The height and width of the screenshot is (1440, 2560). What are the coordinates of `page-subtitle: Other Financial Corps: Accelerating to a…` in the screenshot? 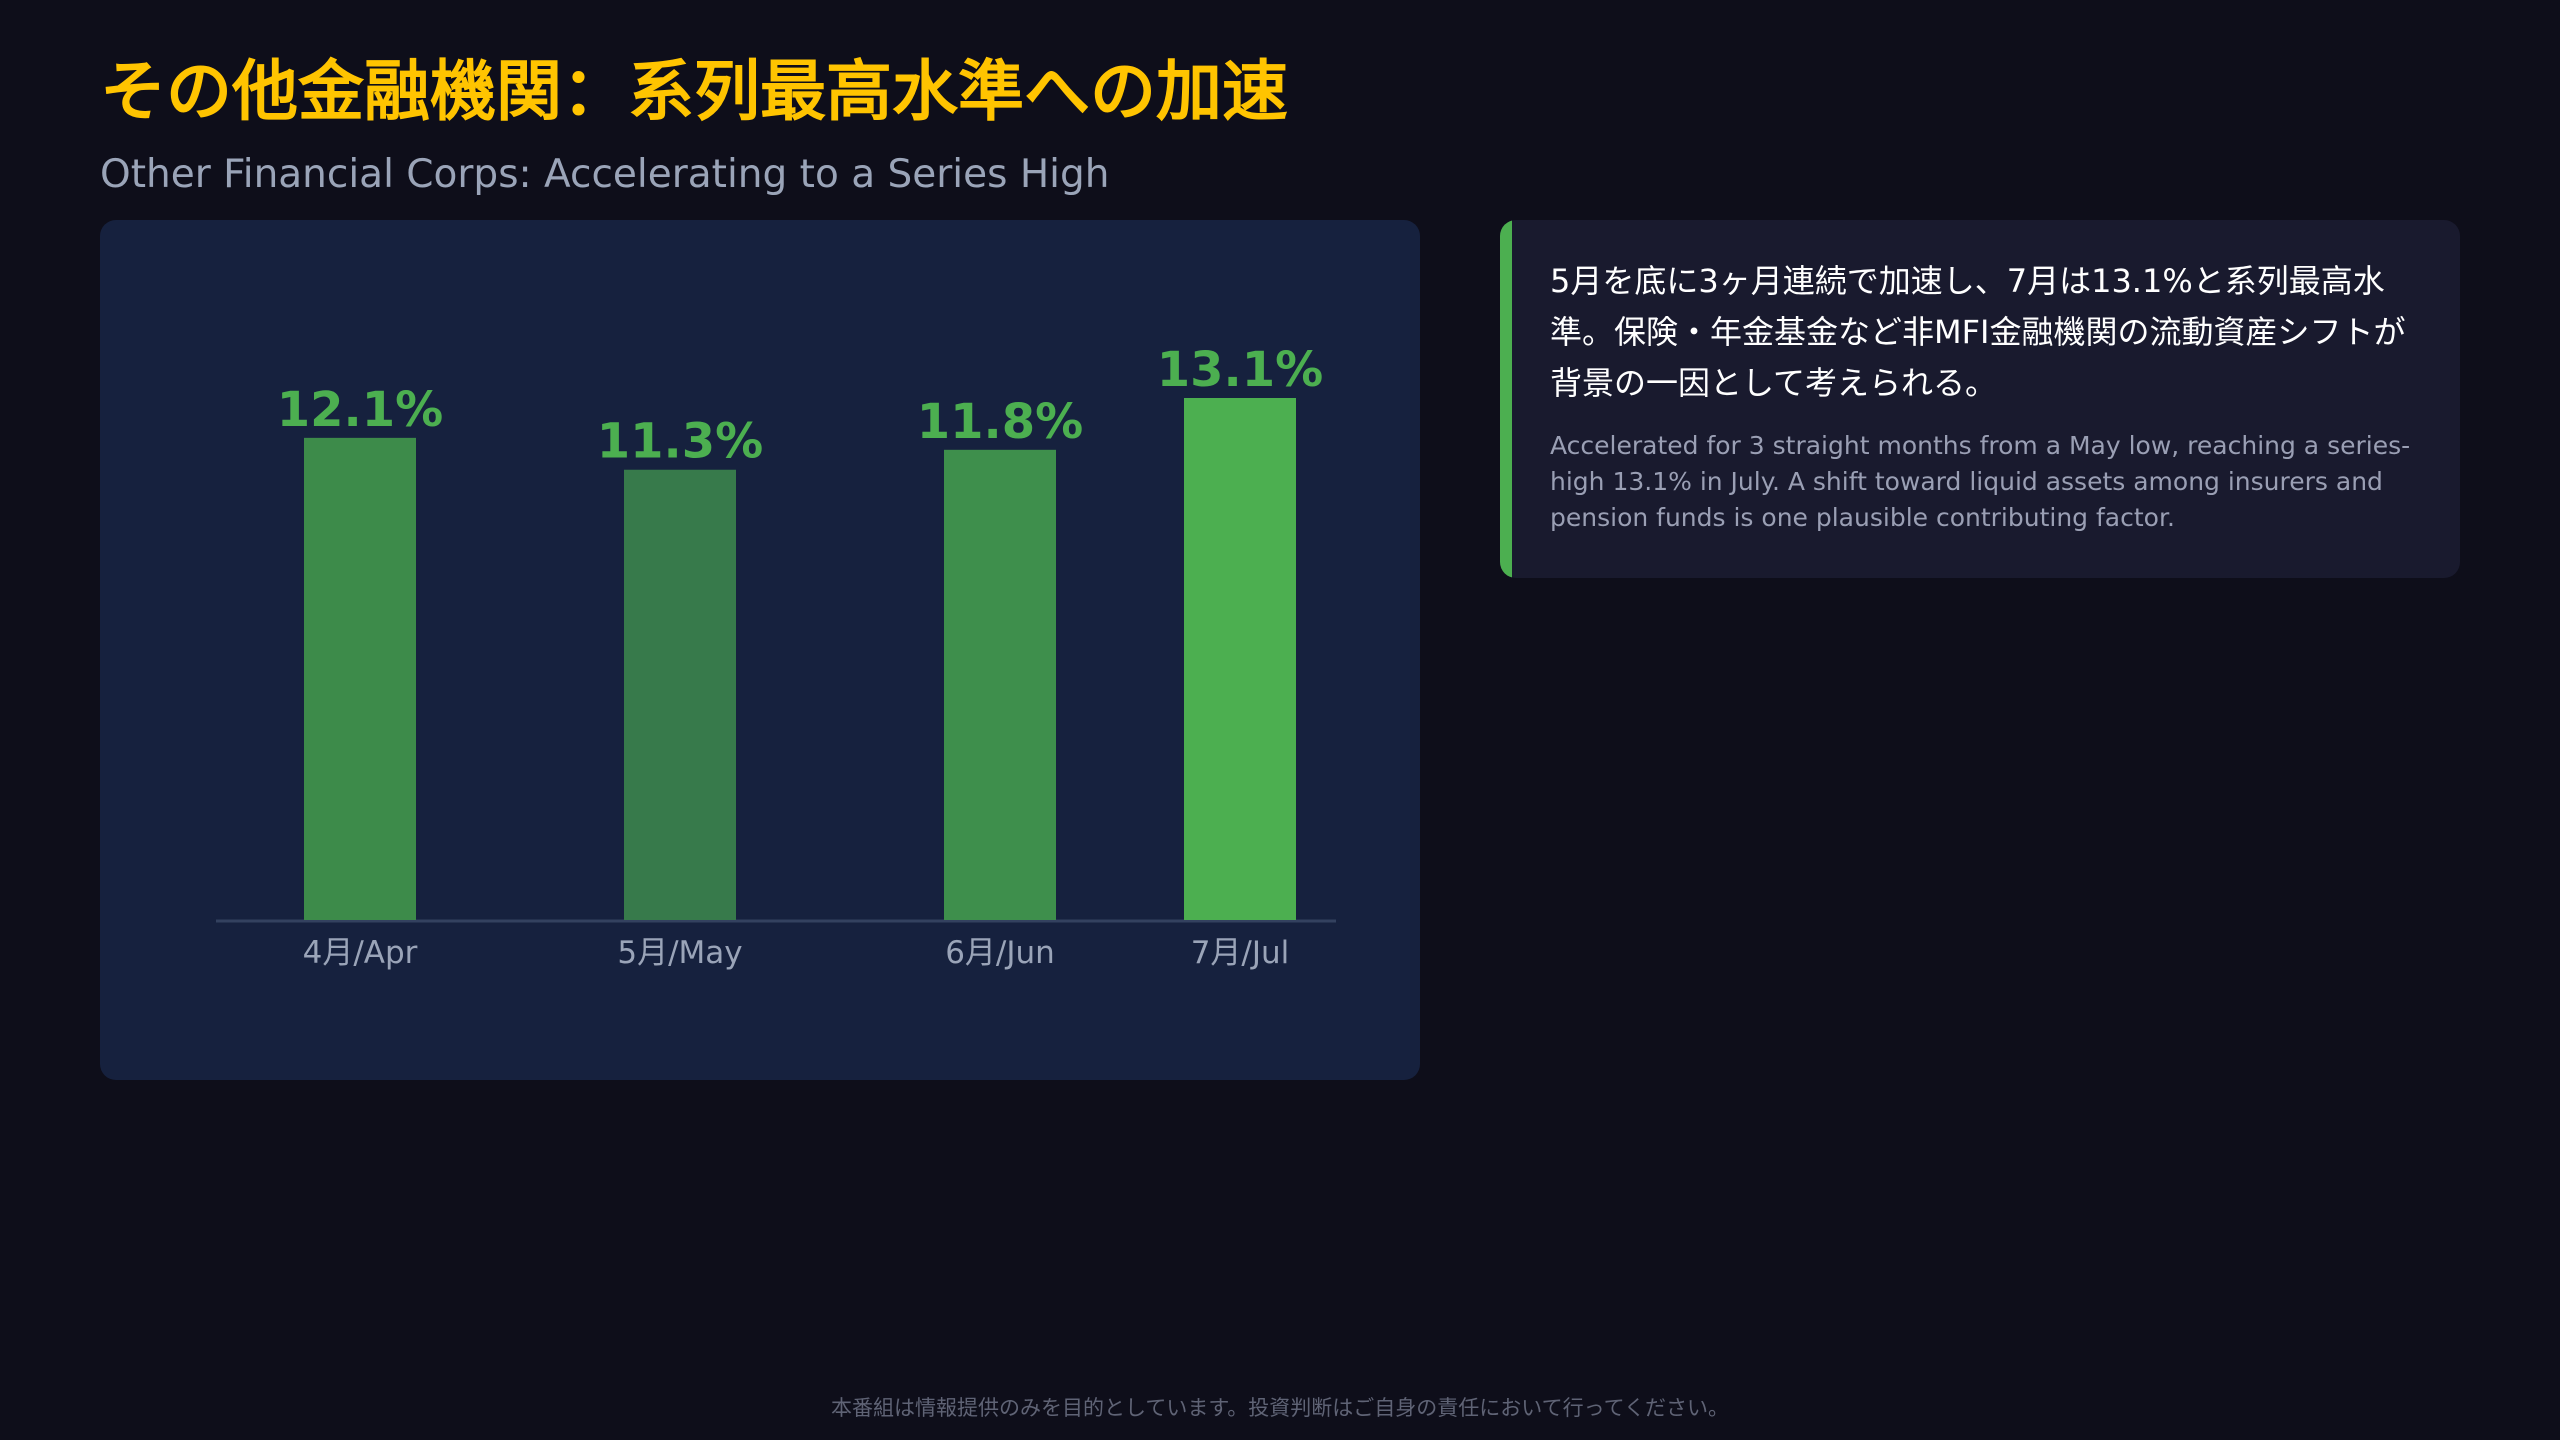 It's located at (605, 174).